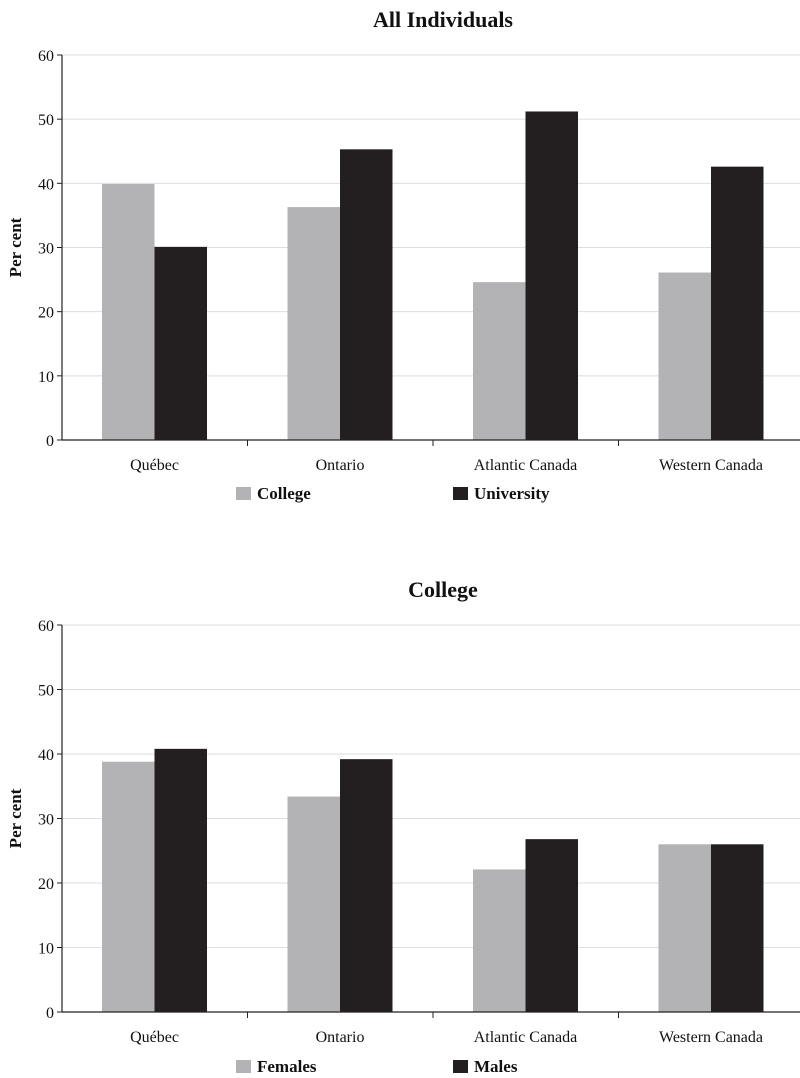 The height and width of the screenshot is (1078, 800). Describe the element at coordinates (512, 493) in the screenshot. I see `chart1-legend-label-university: University` at that location.